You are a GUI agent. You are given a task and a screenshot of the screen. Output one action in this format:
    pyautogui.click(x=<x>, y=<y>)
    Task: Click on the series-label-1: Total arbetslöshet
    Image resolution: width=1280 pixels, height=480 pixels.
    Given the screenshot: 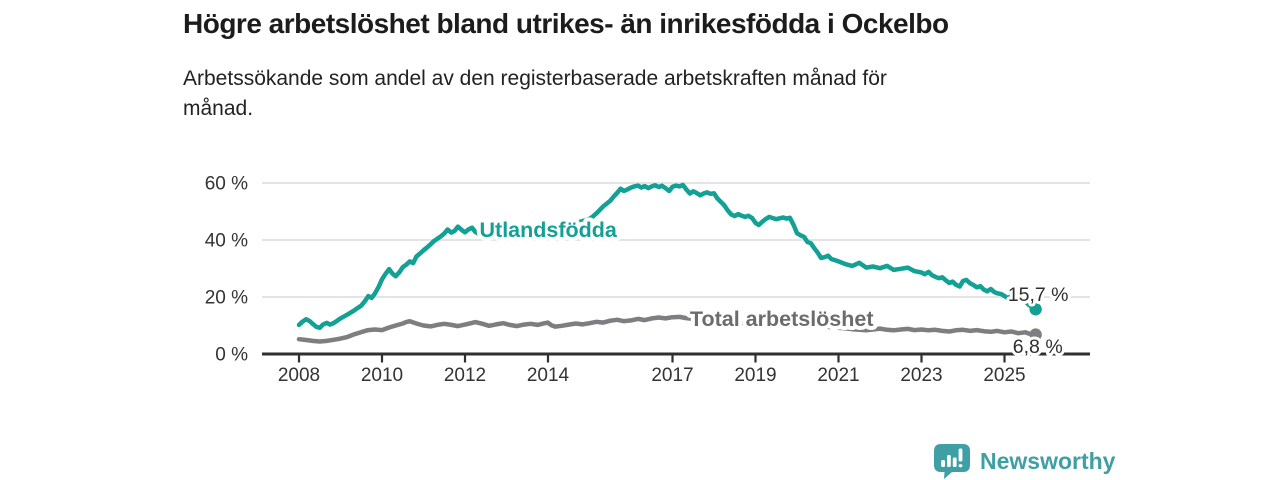 What is the action you would take?
    pyautogui.click(x=782, y=319)
    